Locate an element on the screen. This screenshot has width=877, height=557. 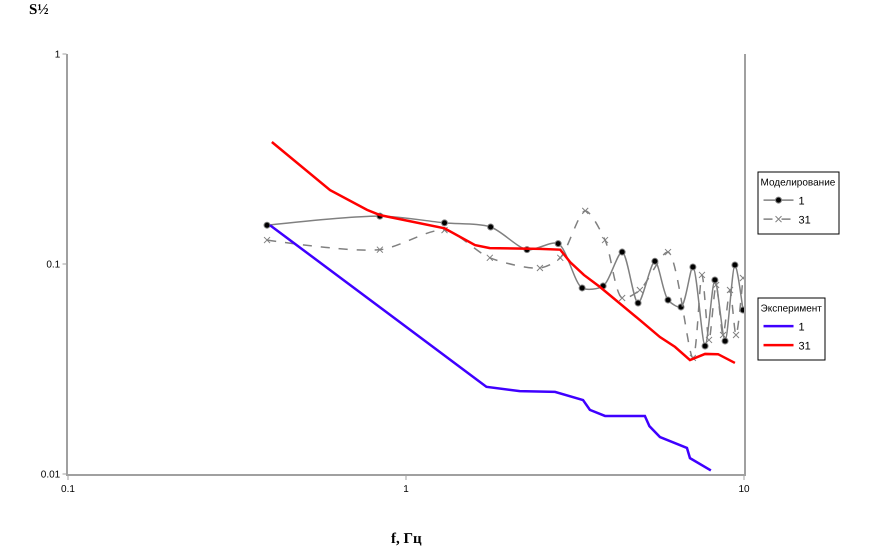
x-tick-label: 0.1 is located at coordinates (68, 489).